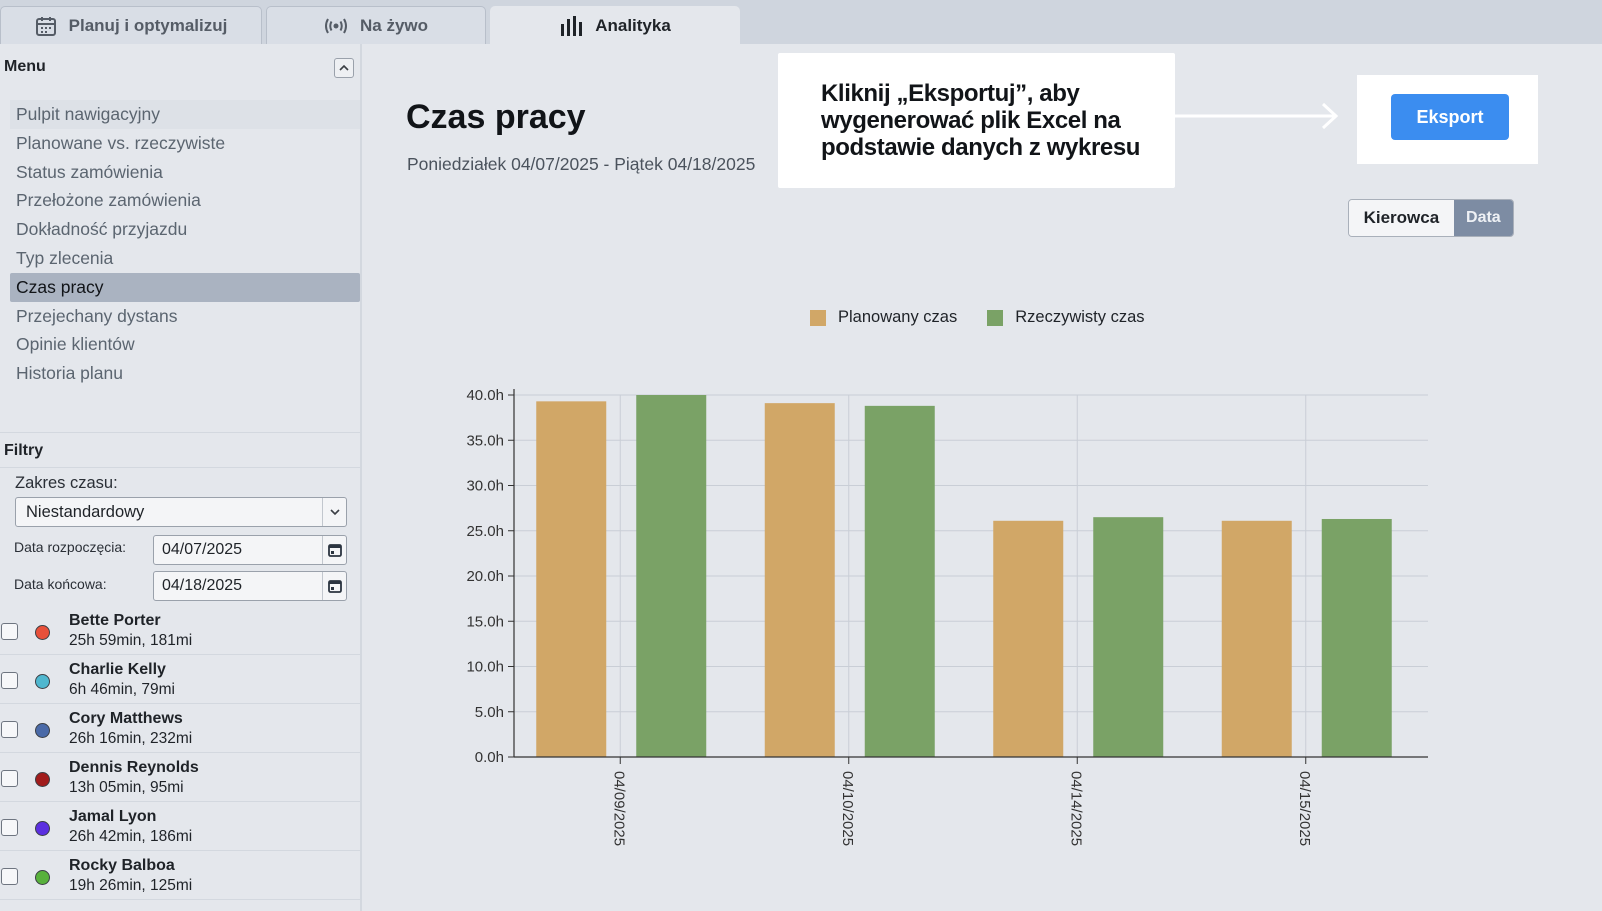  I want to click on menu-item-order-status: Status zamówienia, so click(89, 171).